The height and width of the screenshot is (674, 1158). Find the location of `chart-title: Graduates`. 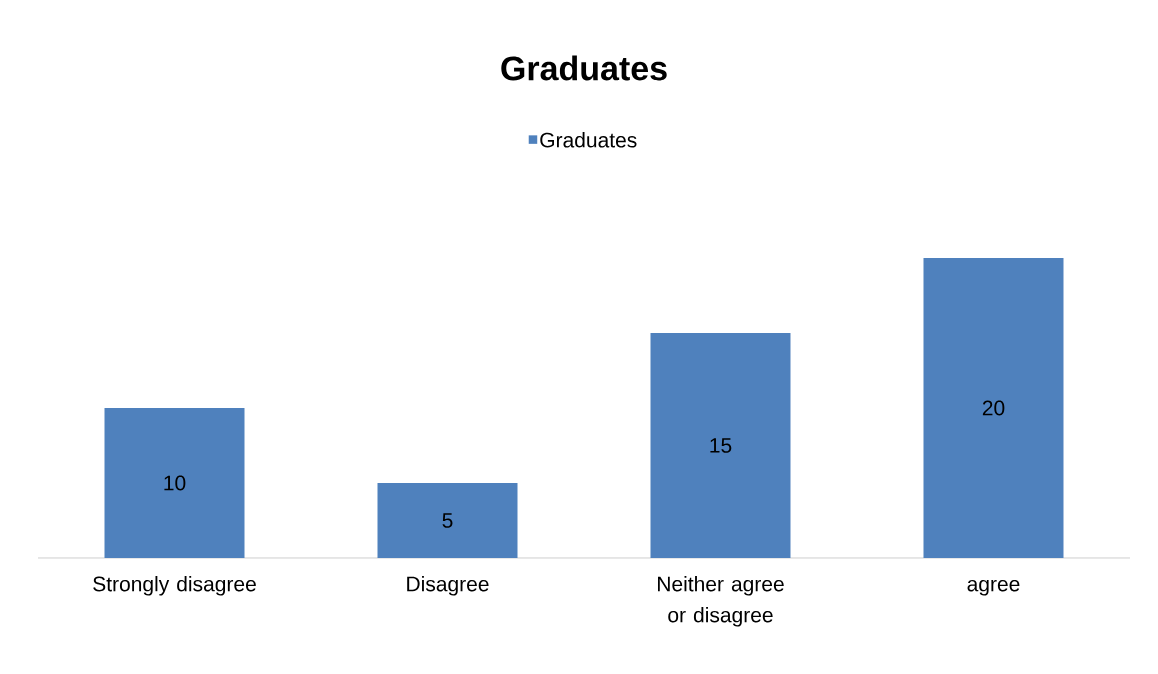

chart-title: Graduates is located at coordinates (584, 68).